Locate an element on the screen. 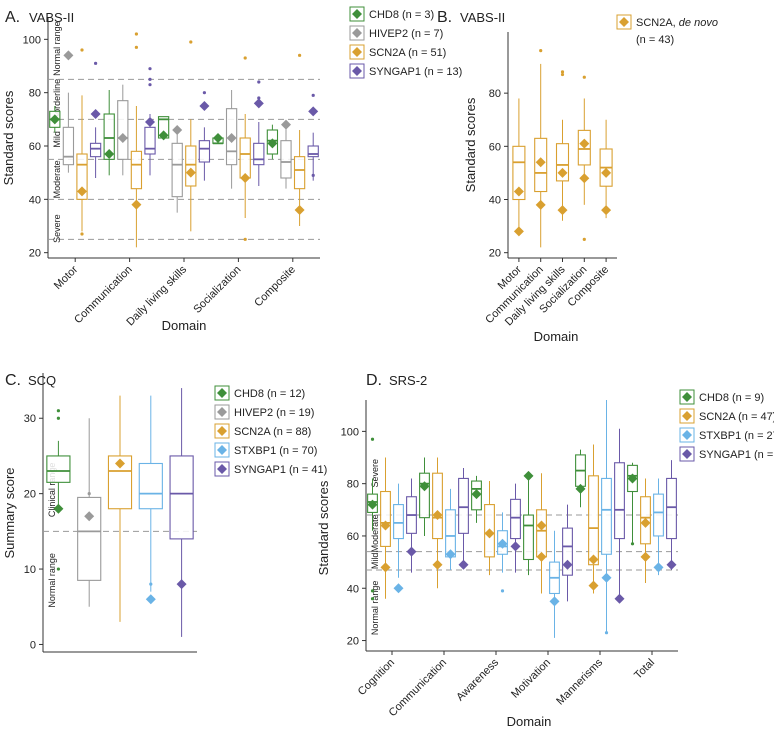 This screenshot has height=735, width=774. panel-title: SRS-2 is located at coordinates (408, 380).